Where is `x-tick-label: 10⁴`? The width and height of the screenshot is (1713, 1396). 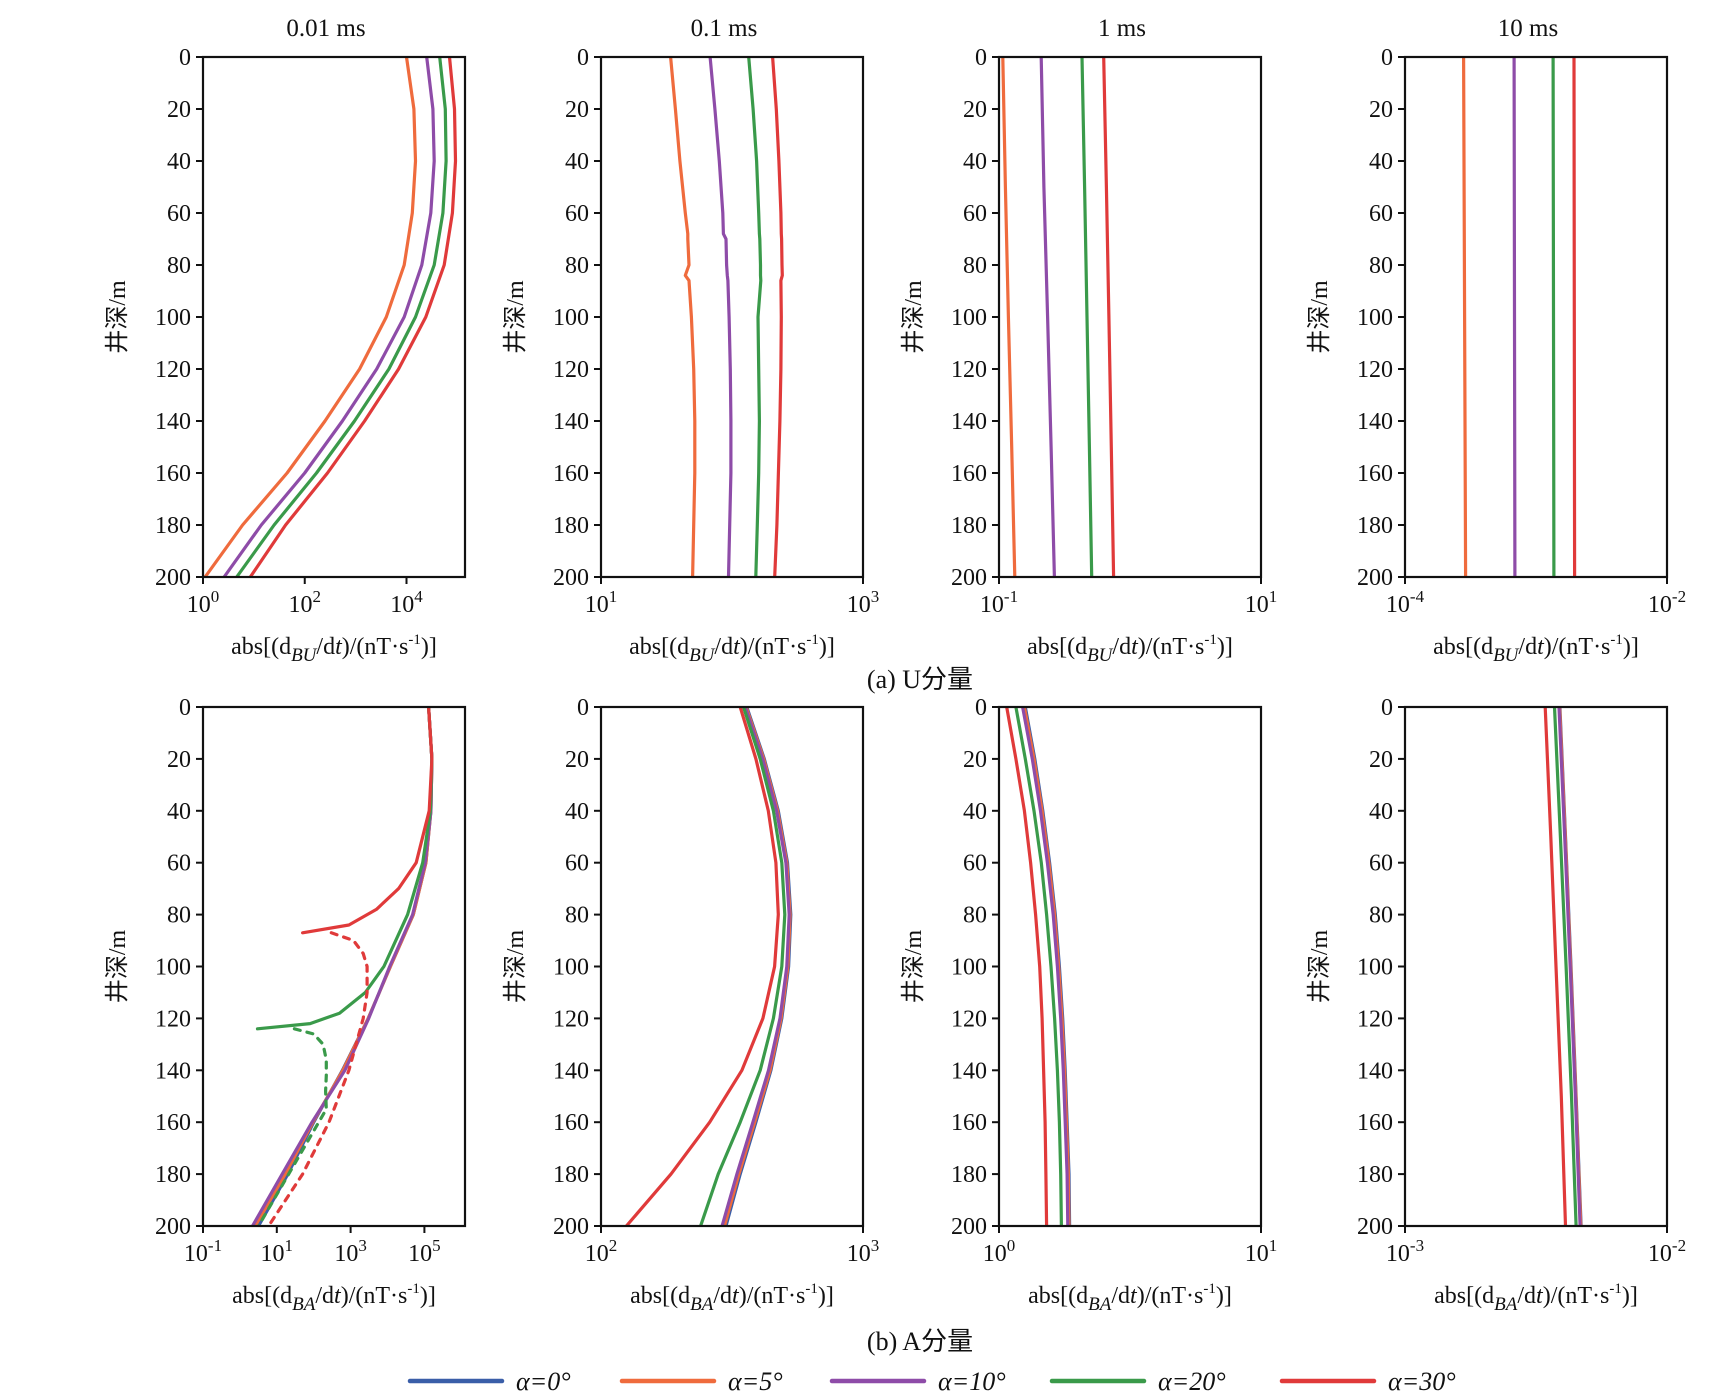 x-tick-label: 10⁴ is located at coordinates (406, 602).